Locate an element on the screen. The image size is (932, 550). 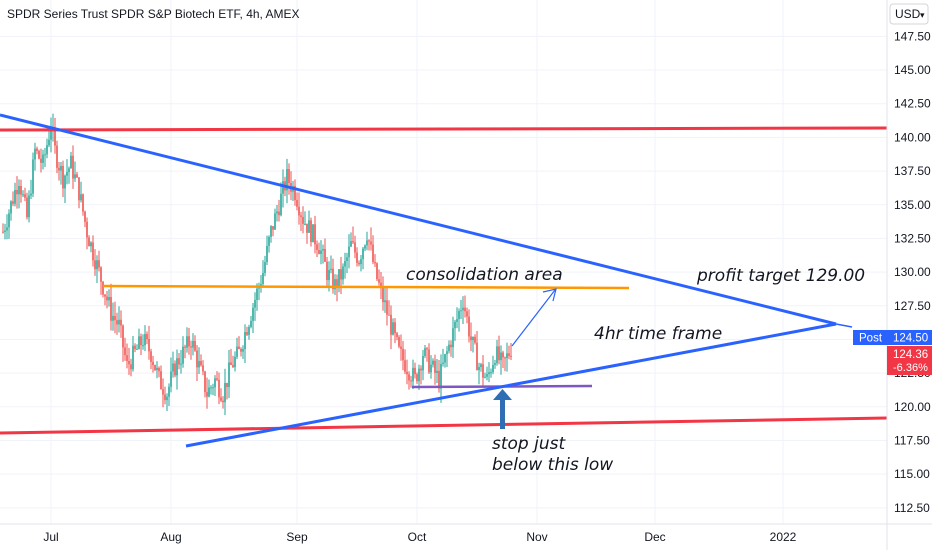
post-tag-label: Post is located at coordinates (871, 339).